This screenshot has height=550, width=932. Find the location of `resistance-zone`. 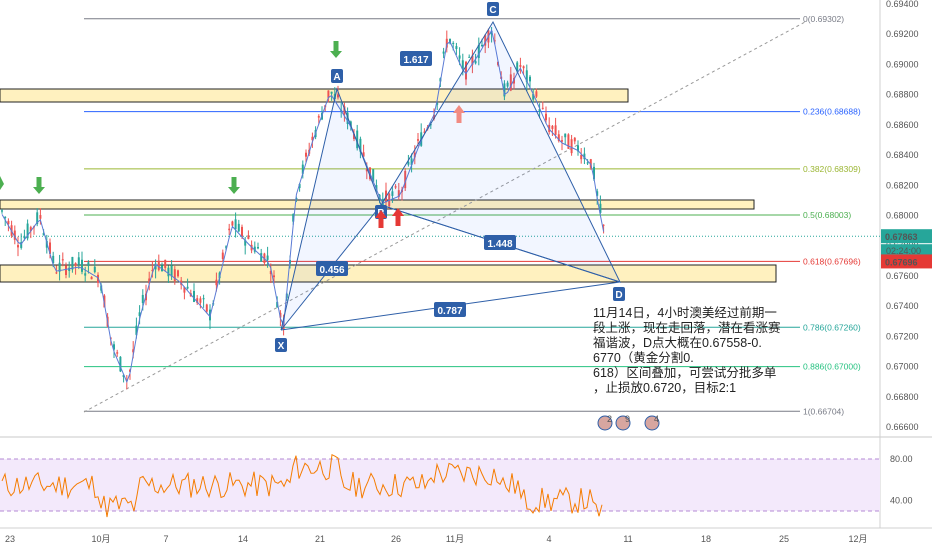

resistance-zone is located at coordinates (314, 95).